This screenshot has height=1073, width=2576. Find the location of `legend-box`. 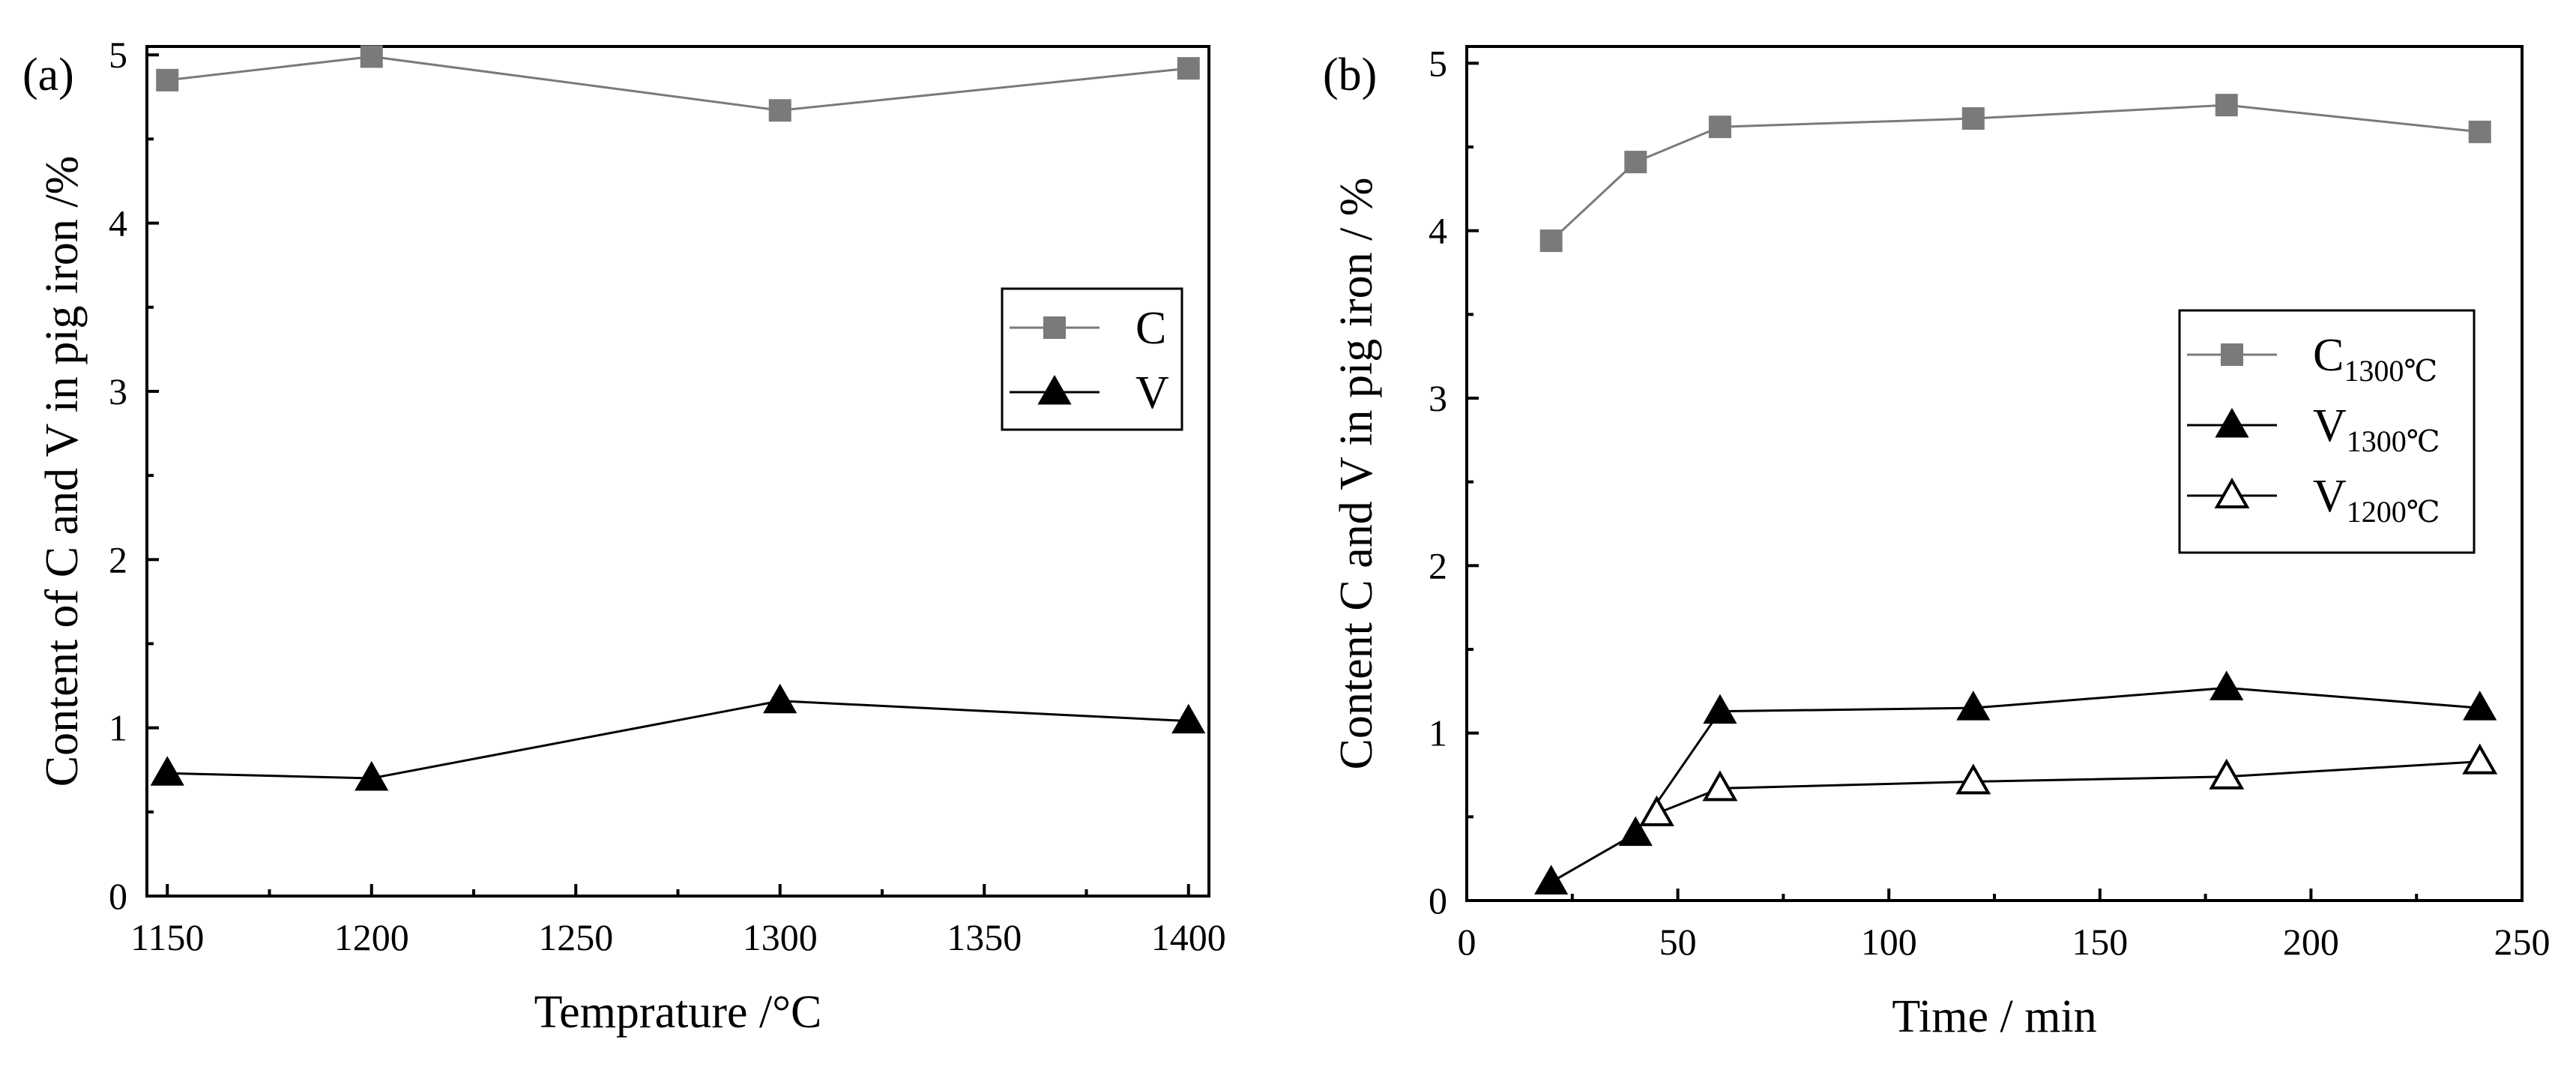

legend-box is located at coordinates (1092, 359).